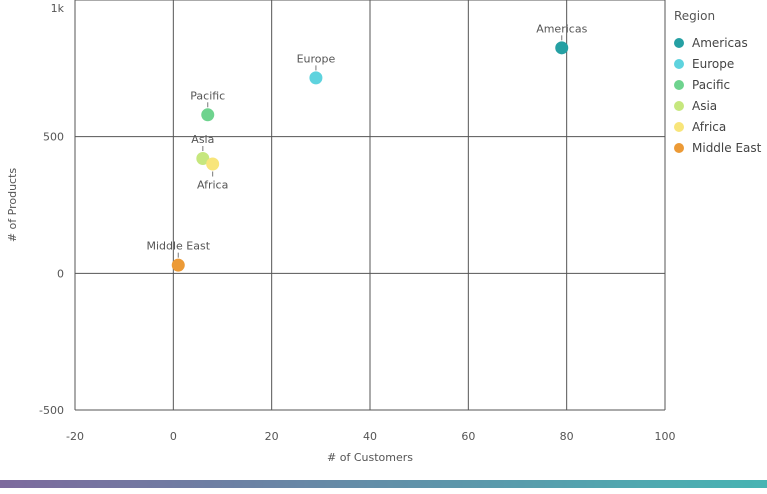  What do you see at coordinates (704, 106) in the screenshot?
I see `legend-label: Asia` at bounding box center [704, 106].